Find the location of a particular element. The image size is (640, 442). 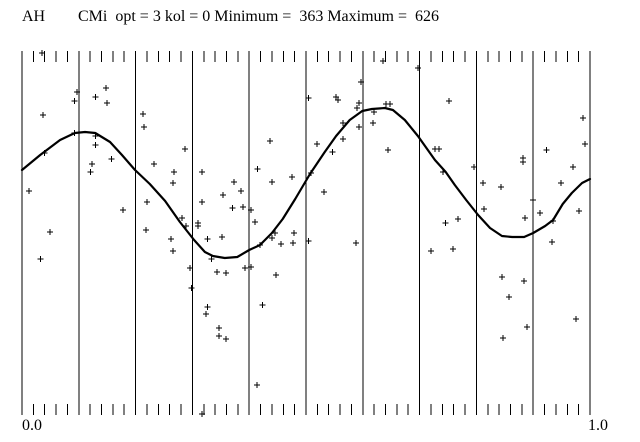

x-axis-label-min: 0.0 is located at coordinates (32, 425).